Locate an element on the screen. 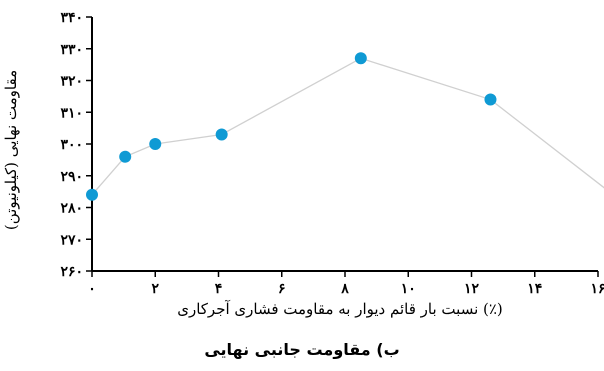 This screenshot has height=371, width=604. x-tick-label: ۱۶ is located at coordinates (597, 289).